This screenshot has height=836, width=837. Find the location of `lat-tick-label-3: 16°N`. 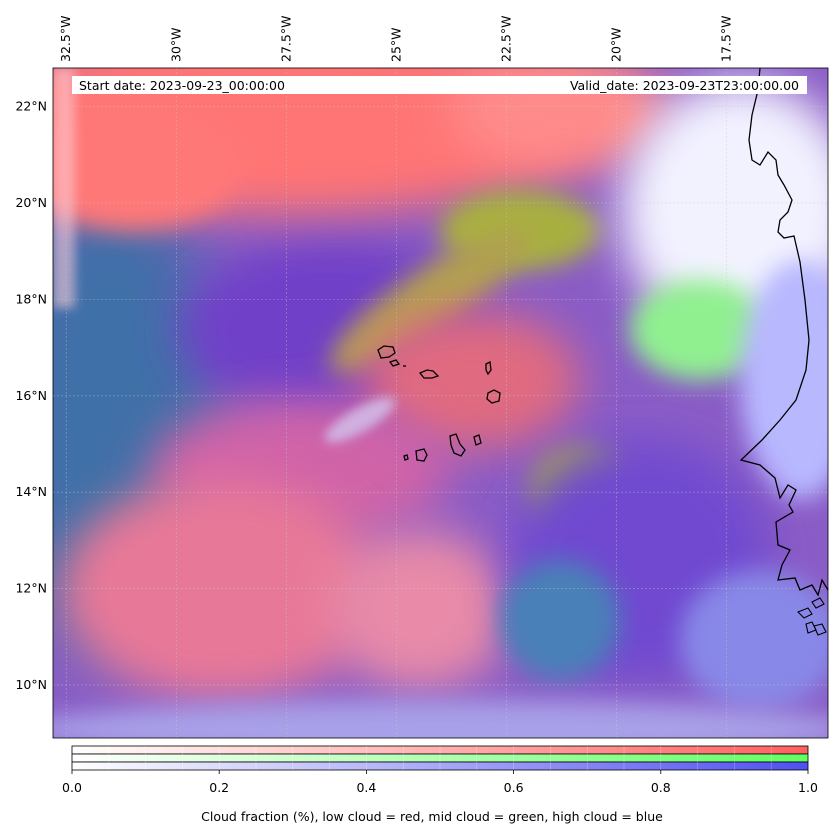

lat-tick-label-3: 16°N is located at coordinates (31, 395).